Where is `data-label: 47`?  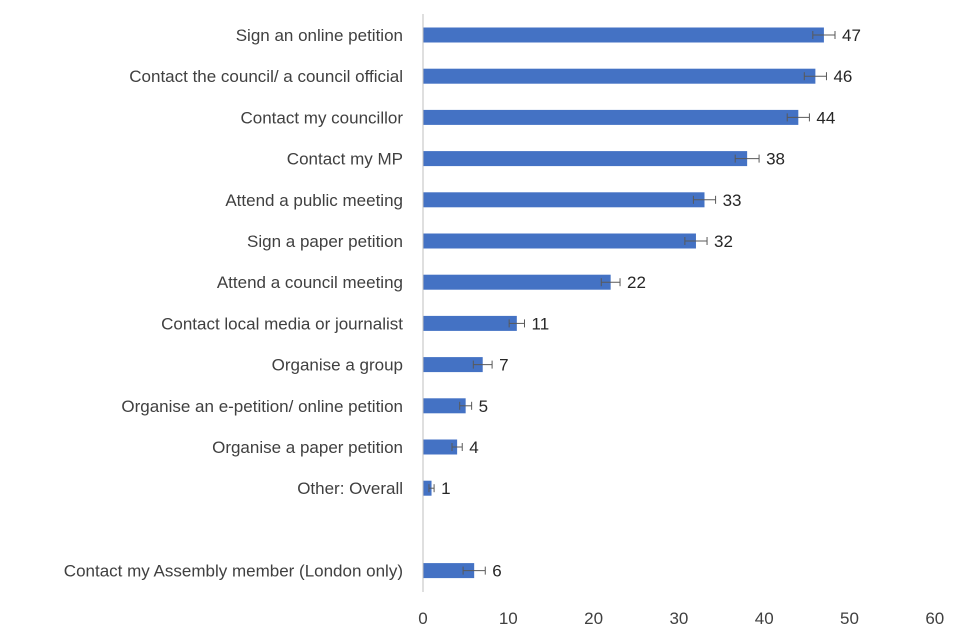
data-label: 47 is located at coordinates (851, 35).